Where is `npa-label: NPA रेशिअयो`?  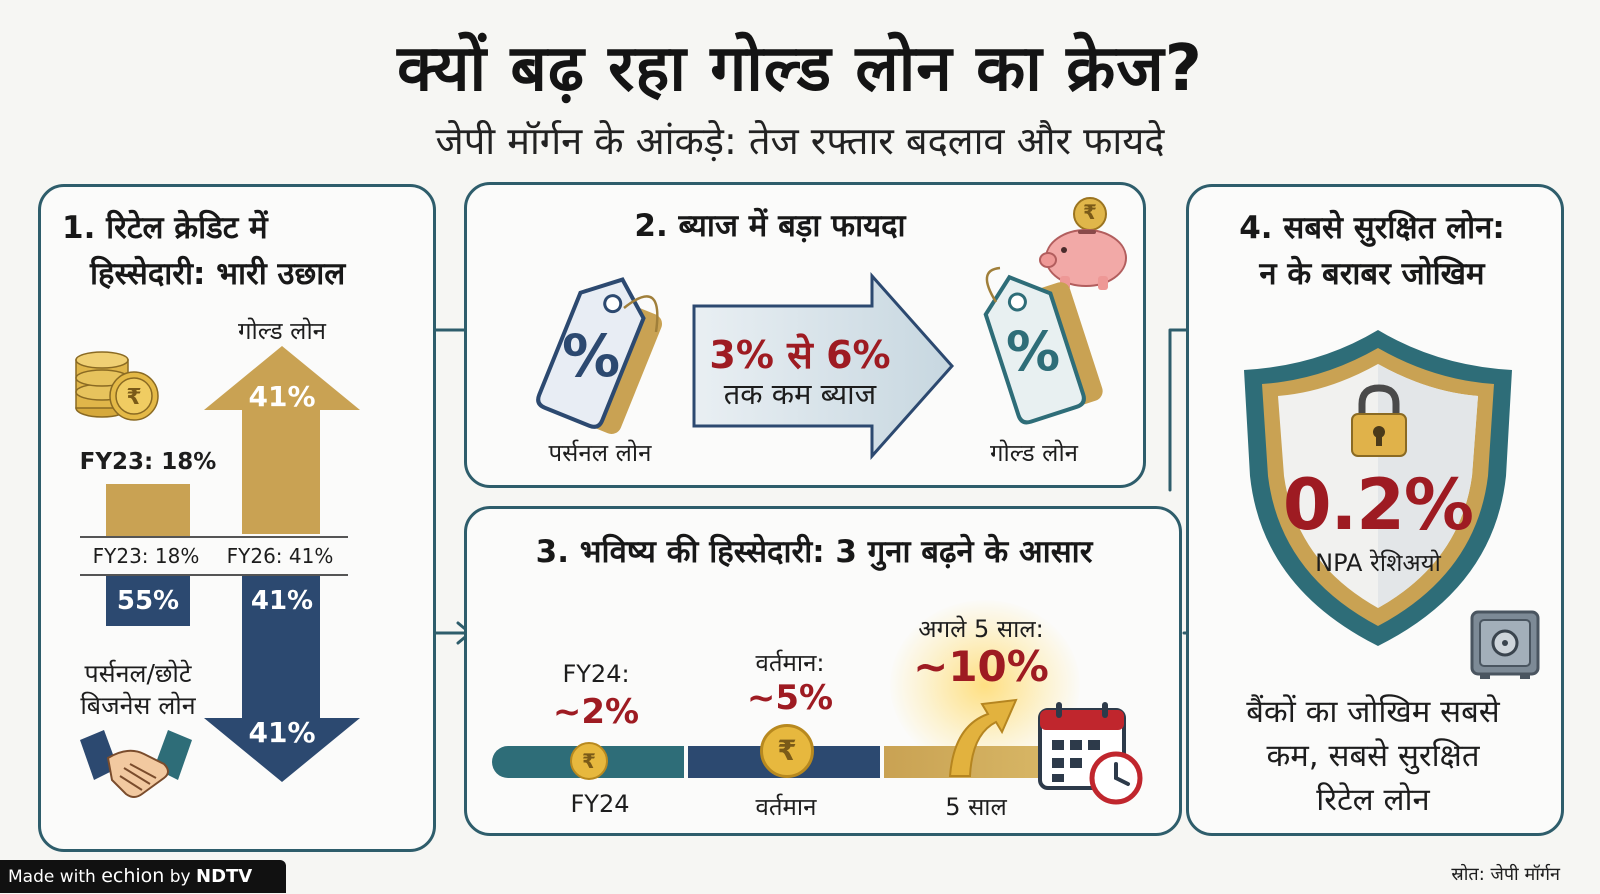
npa-label: NPA रेशिअयो is located at coordinates (1378, 563).